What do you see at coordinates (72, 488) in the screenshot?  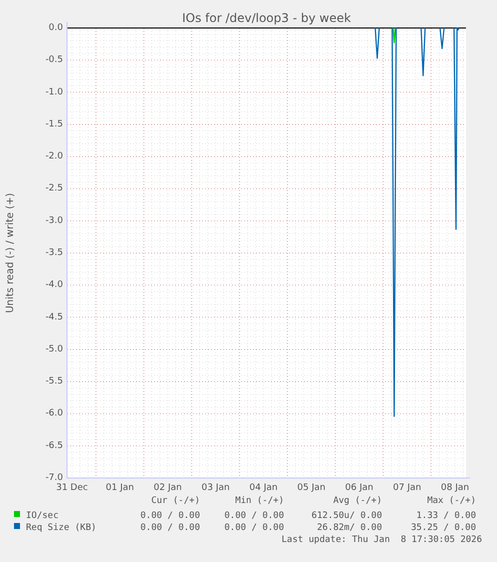 I see `x-tick-label: 31 Dec` at bounding box center [72, 488].